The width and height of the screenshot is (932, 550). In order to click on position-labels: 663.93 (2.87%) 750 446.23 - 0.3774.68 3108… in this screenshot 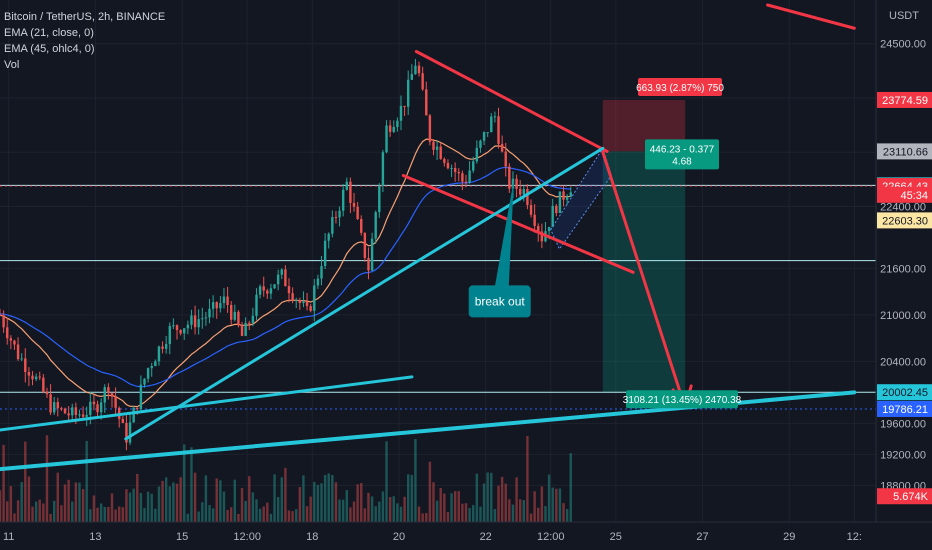, I will do `click(682, 243)`.